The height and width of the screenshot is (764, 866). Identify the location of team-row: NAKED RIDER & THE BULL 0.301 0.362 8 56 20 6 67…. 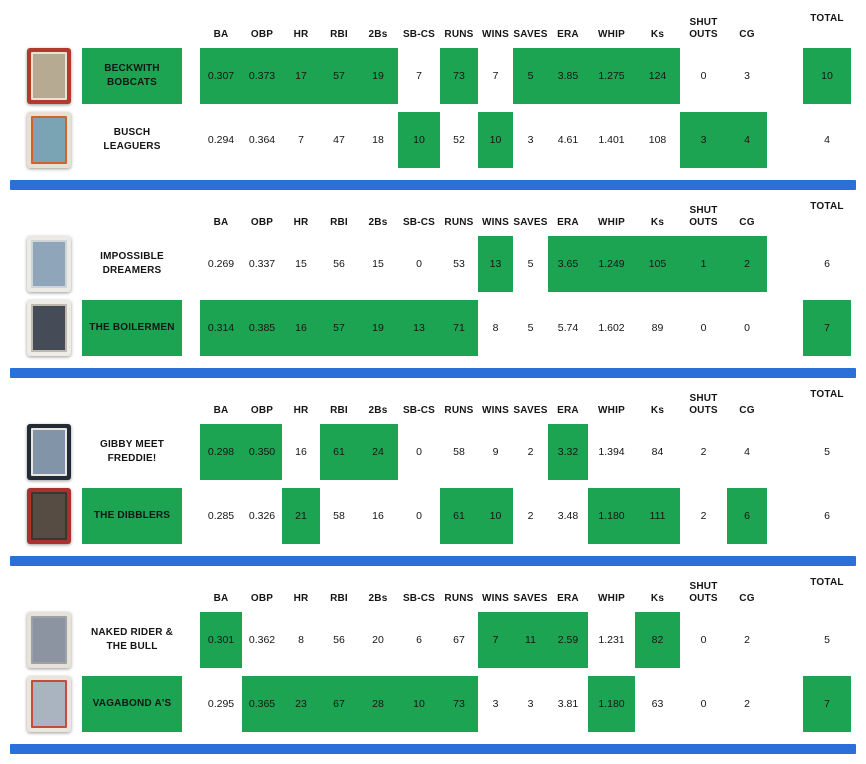
(433, 640).